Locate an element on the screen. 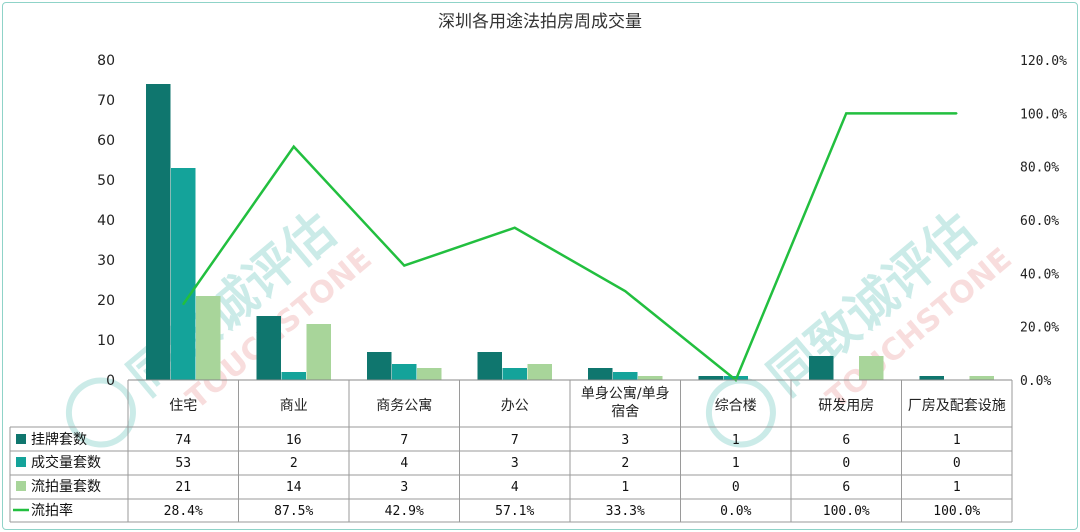  right-axis: 0.0% 20.0% 40.0% 60.0% 80.0% 100.0% 120.0% is located at coordinates (1043, 221).